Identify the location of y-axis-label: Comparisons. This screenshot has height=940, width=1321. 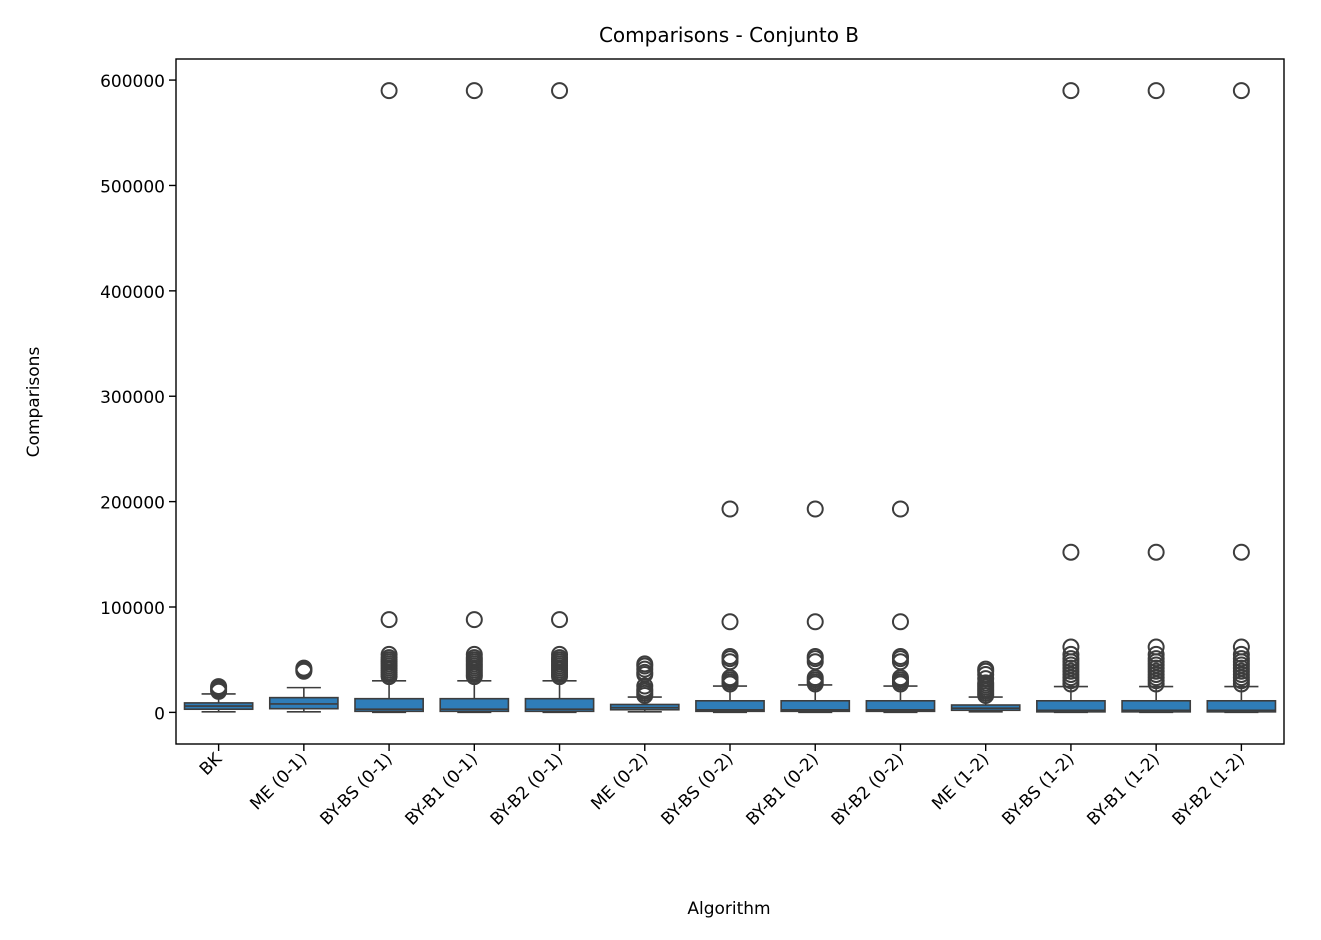
(34, 402).